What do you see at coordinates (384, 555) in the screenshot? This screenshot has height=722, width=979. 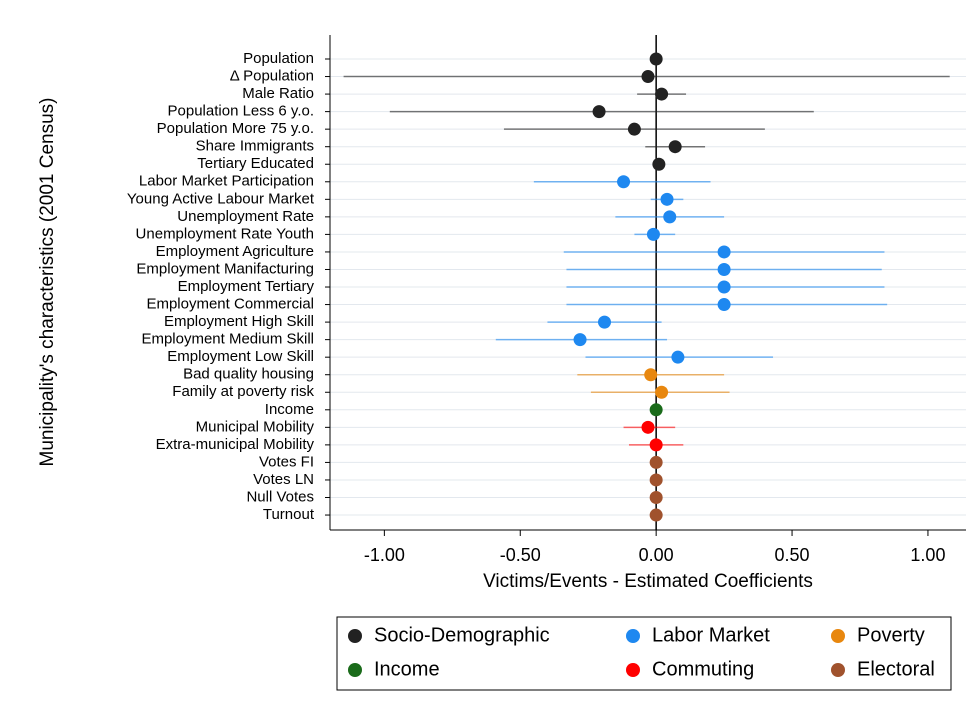 I see `x-tick-label: -1.00` at bounding box center [384, 555].